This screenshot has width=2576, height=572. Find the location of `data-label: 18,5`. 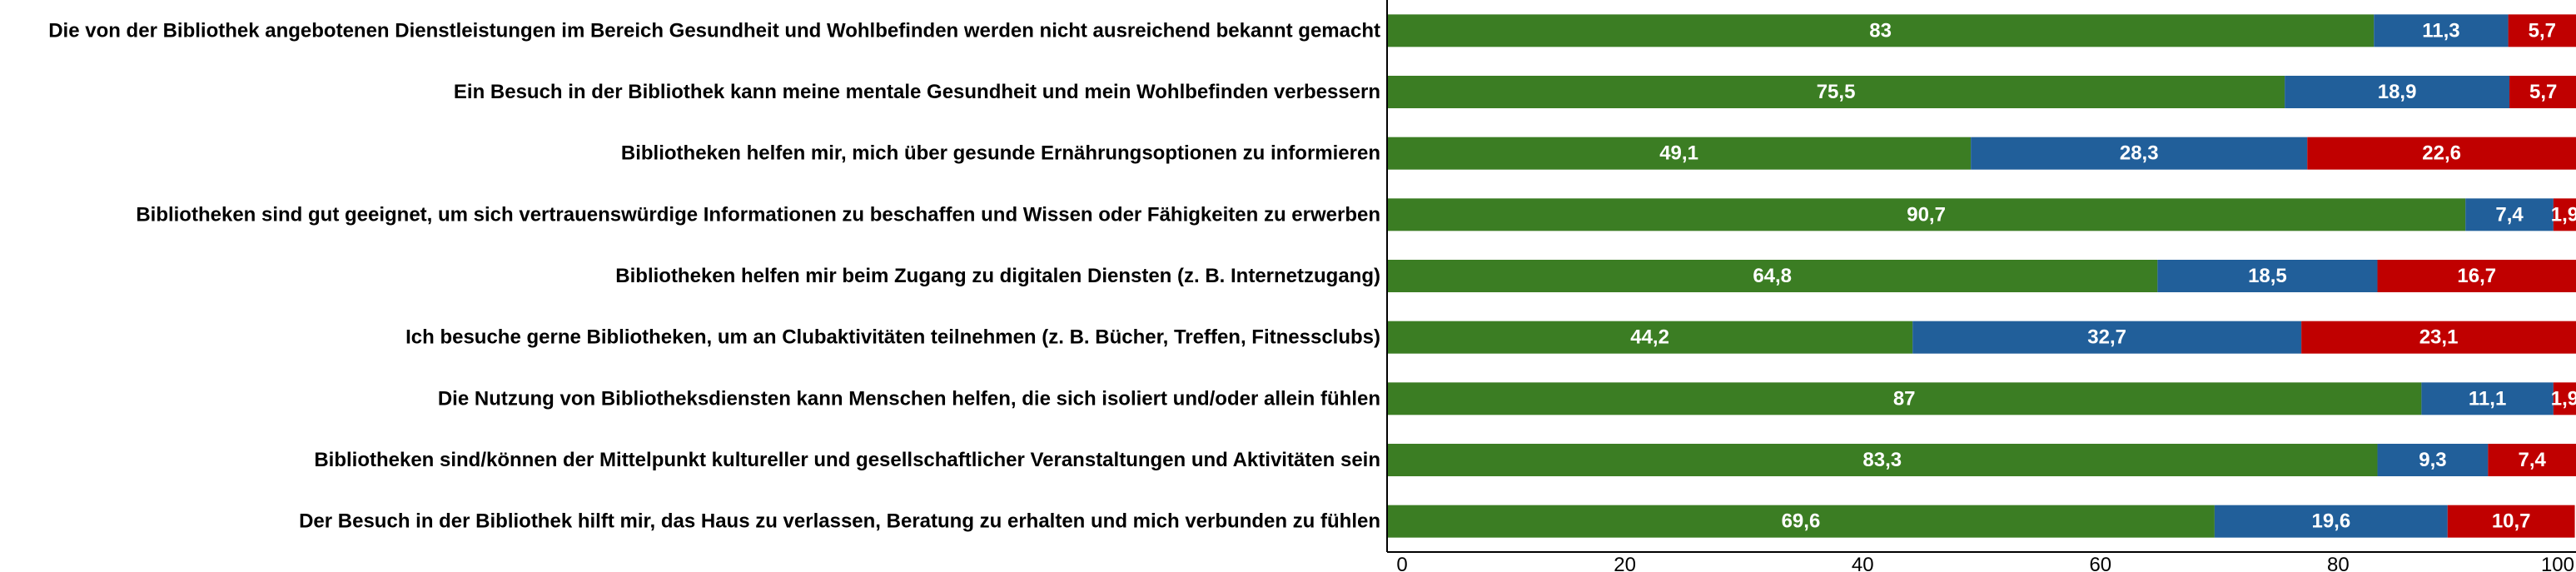

data-label: 18,5 is located at coordinates (2267, 276).